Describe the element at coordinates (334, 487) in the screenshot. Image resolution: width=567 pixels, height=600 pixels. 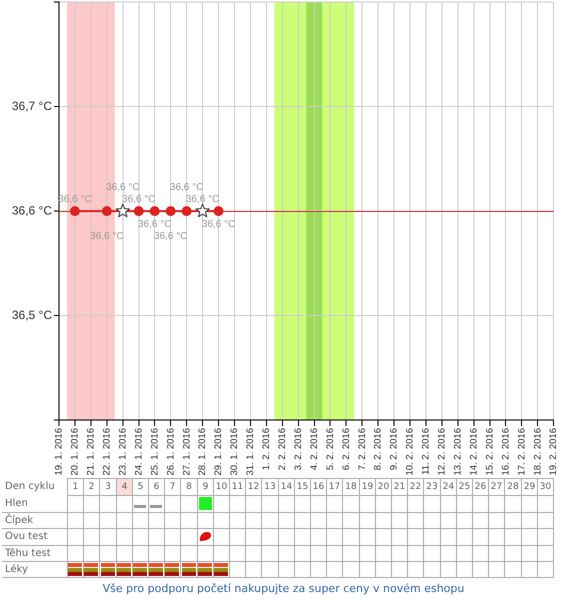
I see `x2-tick-label: 17` at that location.